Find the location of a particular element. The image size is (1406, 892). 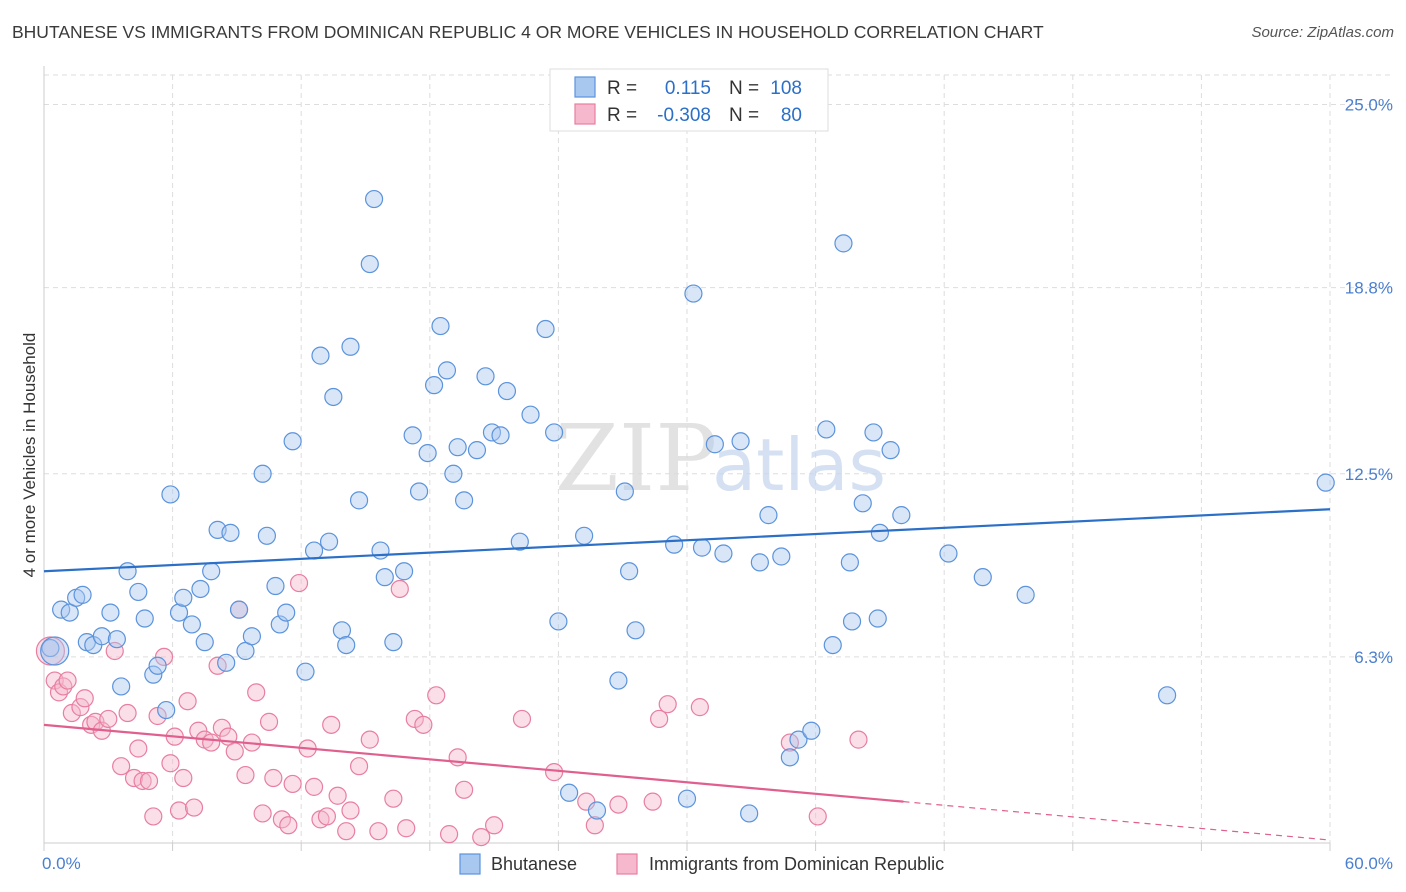

legend-r-label-1: R = is located at coordinates (622, 88).